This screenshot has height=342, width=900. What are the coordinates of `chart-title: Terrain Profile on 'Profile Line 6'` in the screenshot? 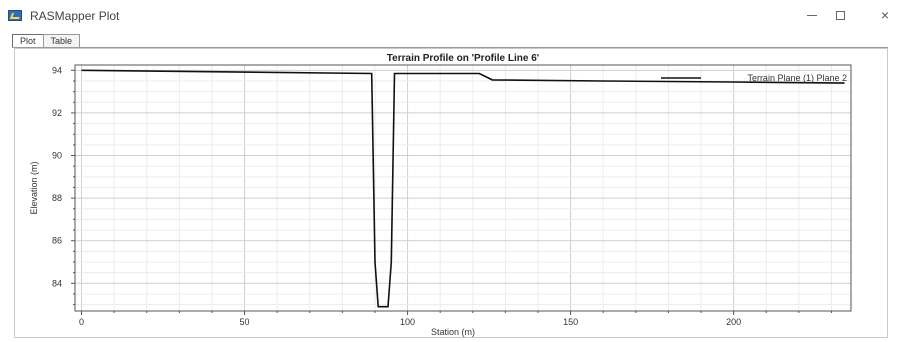 It's located at (463, 58).